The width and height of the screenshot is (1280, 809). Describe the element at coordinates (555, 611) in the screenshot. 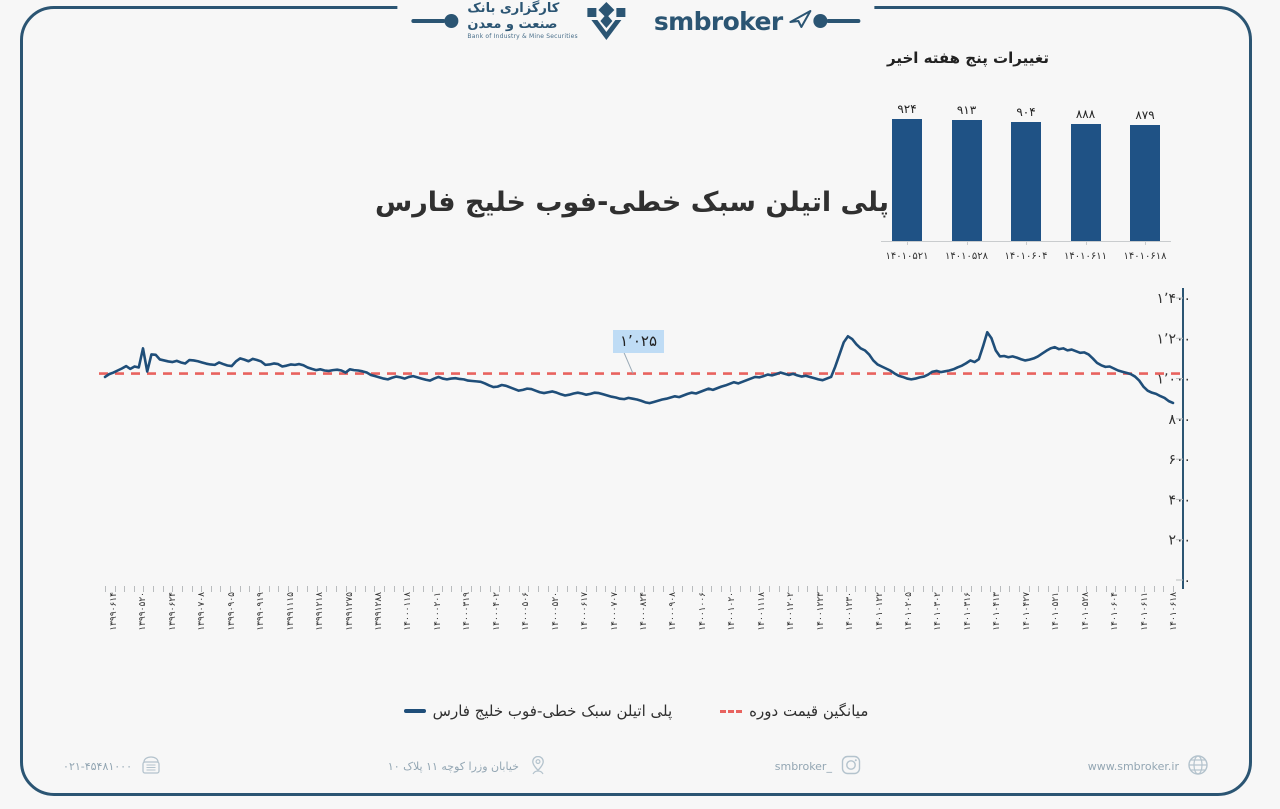

I see `x-axis-label: ۱۴۰۰۰۵۲۰` at that location.